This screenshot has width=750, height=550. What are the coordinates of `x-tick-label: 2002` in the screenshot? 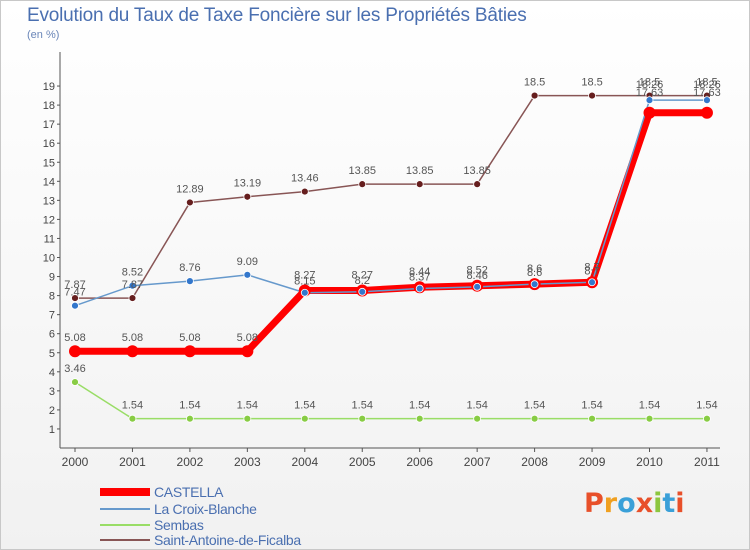 It's located at (190, 462).